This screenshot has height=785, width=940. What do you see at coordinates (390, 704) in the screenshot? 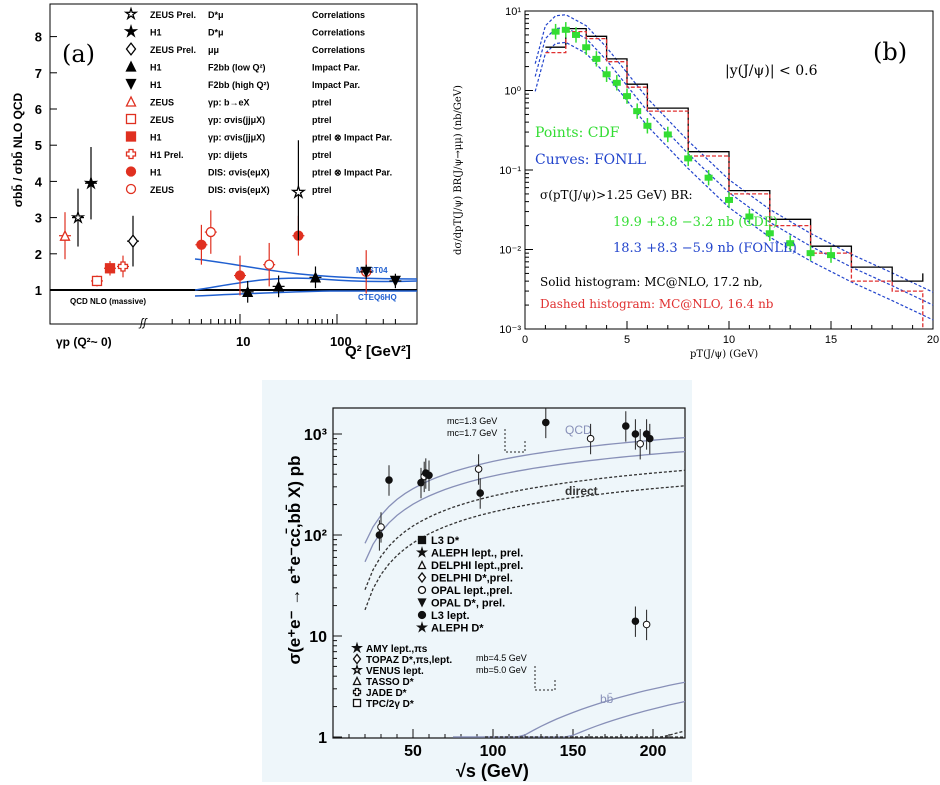
I see `panel-c-legend-label: TPC/2γ D*` at bounding box center [390, 704].